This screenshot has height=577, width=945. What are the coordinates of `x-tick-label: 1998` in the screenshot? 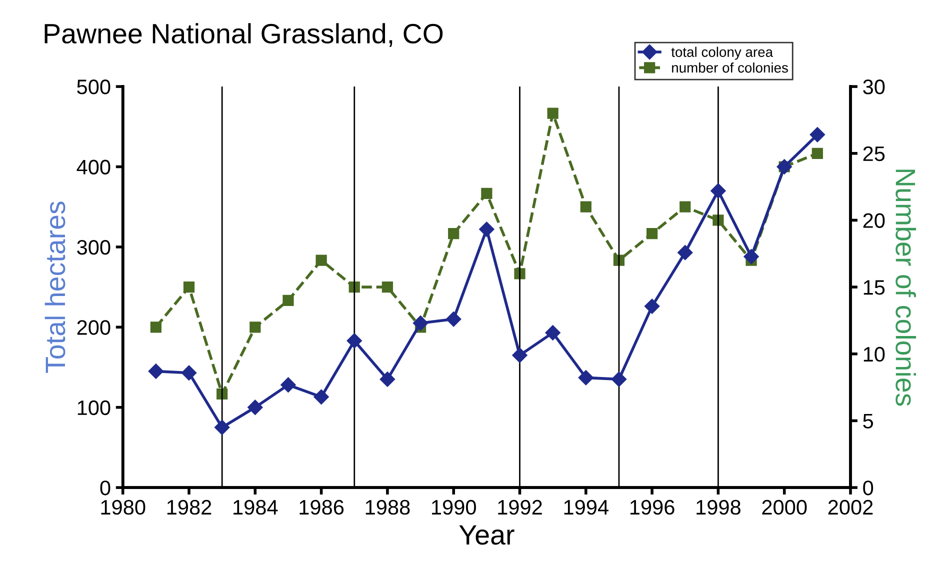 It's located at (718, 507).